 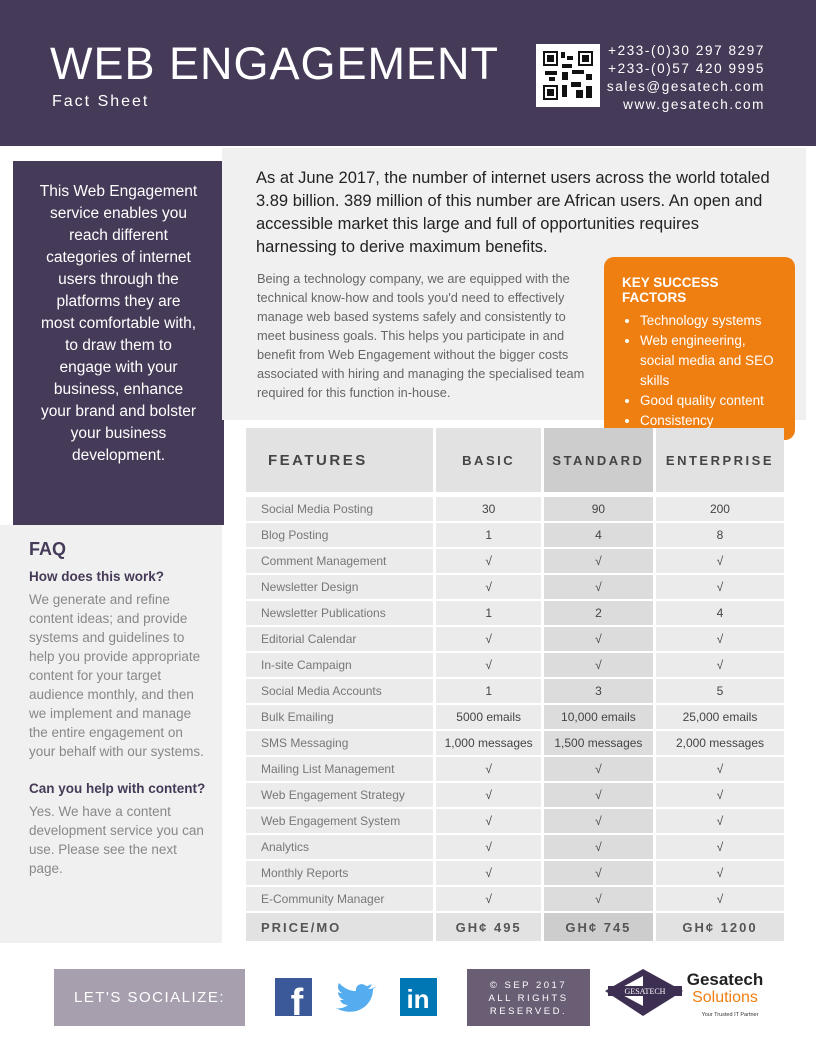 I want to click on table-row-cell: 5, so click(x=718, y=692).